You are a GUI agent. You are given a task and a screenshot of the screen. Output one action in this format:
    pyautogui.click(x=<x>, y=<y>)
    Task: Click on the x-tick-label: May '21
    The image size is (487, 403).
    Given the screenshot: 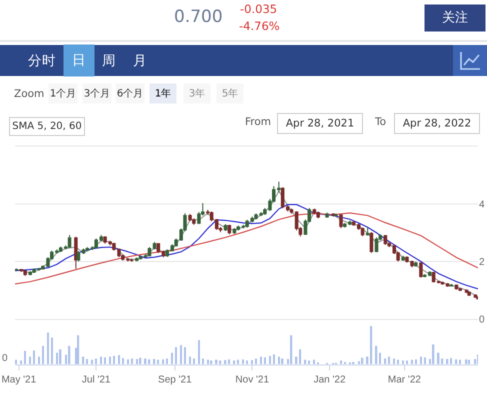 What is the action you would take?
    pyautogui.click(x=19, y=380)
    